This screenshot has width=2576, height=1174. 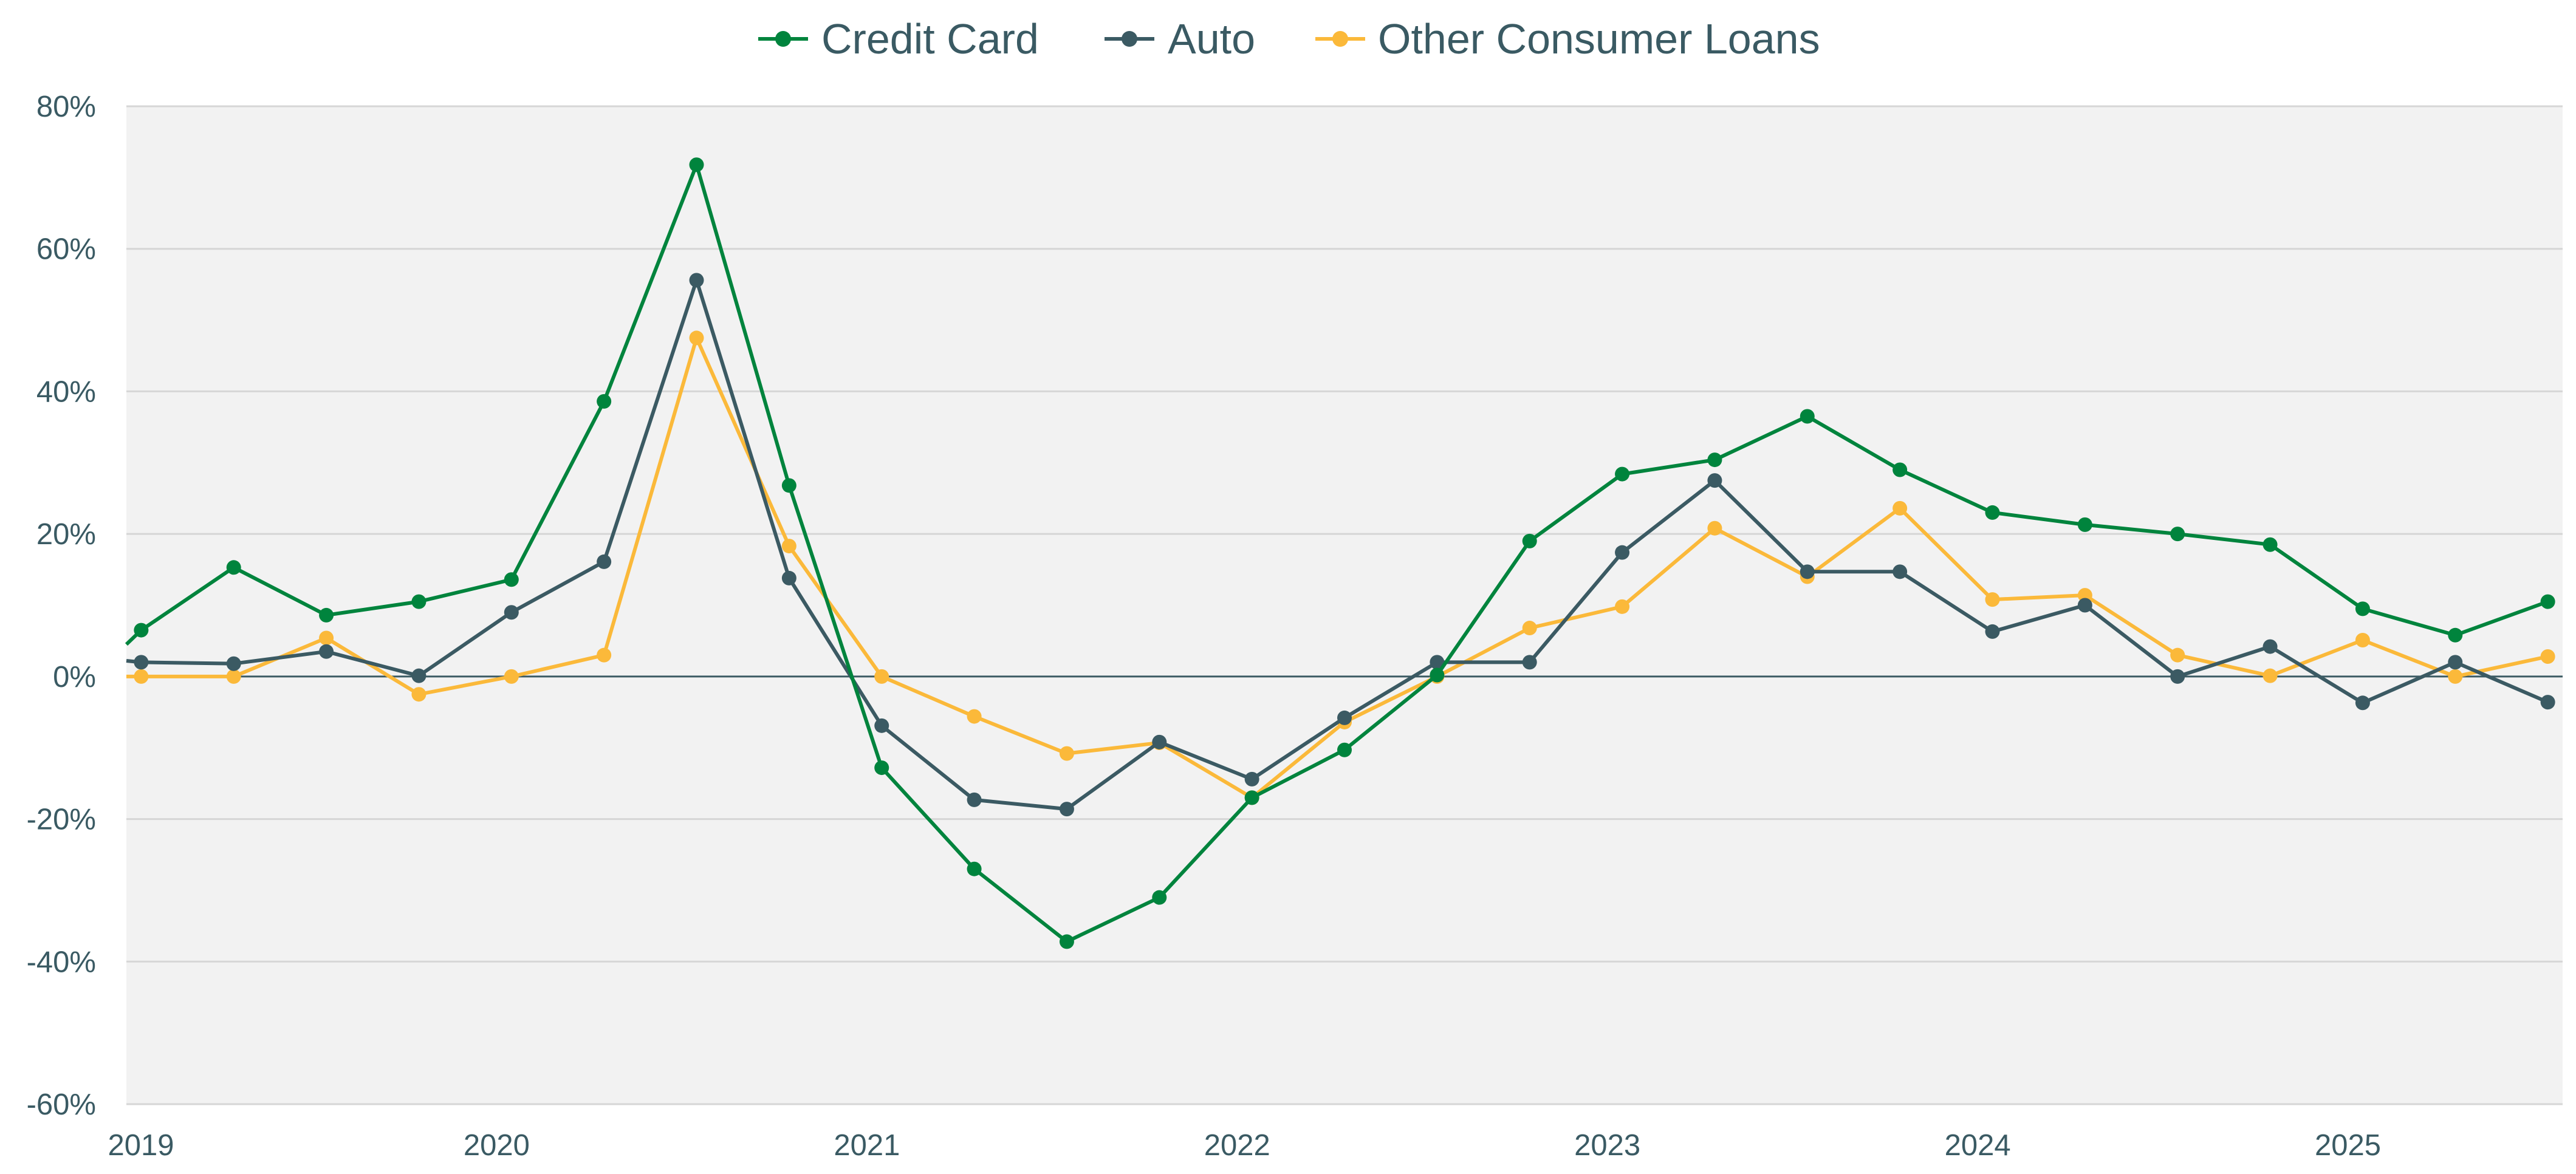 I want to click on y-tick-label: 20%, so click(x=66, y=534).